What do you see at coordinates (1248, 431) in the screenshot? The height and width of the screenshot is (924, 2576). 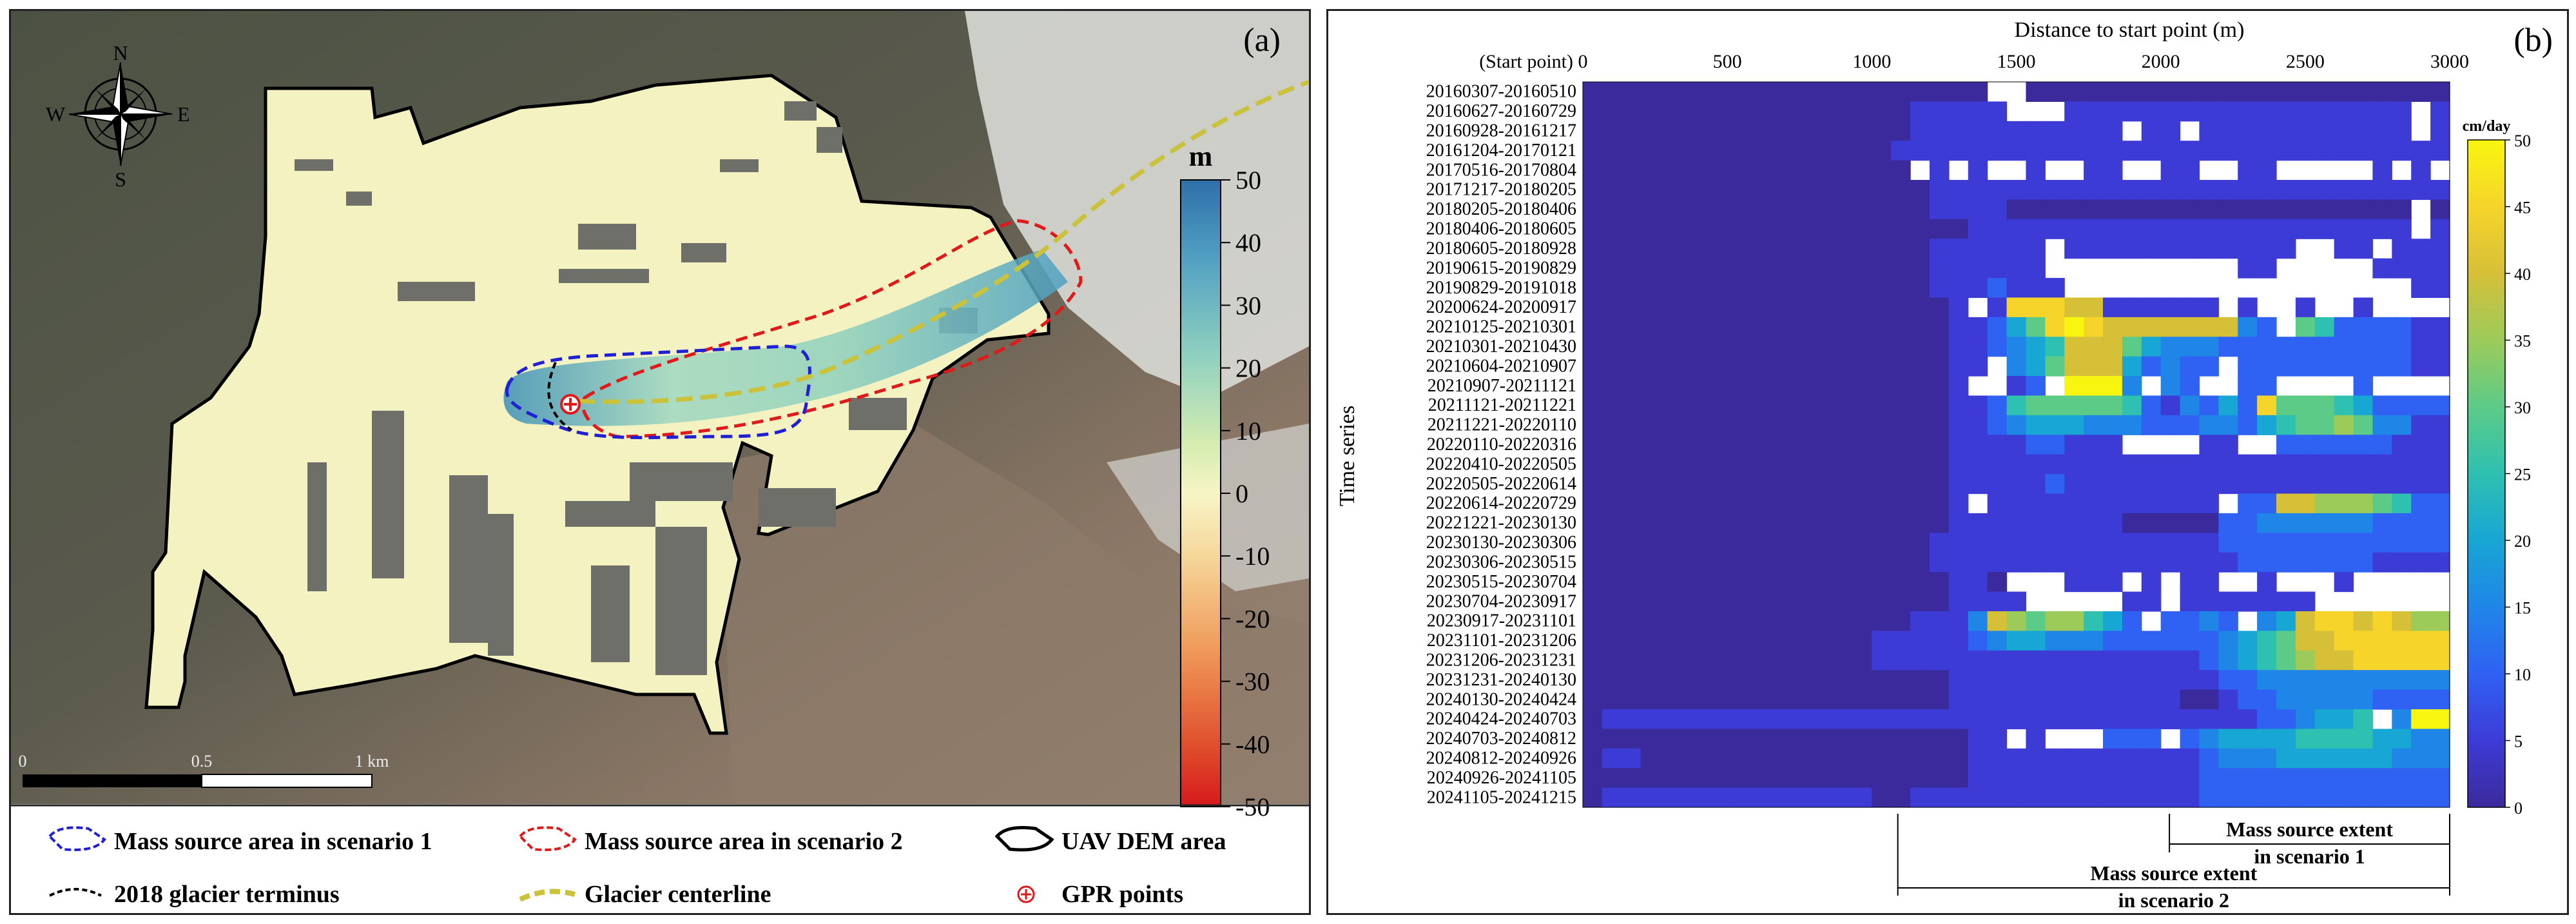 I see `colorbar-tick-label: 10` at bounding box center [1248, 431].